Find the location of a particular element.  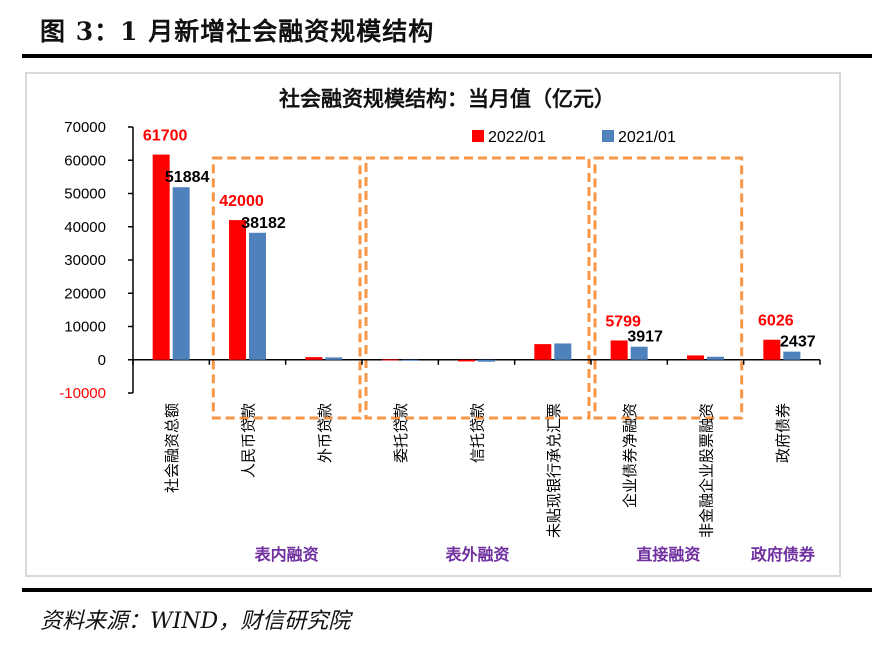

x-category-label: 委托贷款 is located at coordinates (401, 433).